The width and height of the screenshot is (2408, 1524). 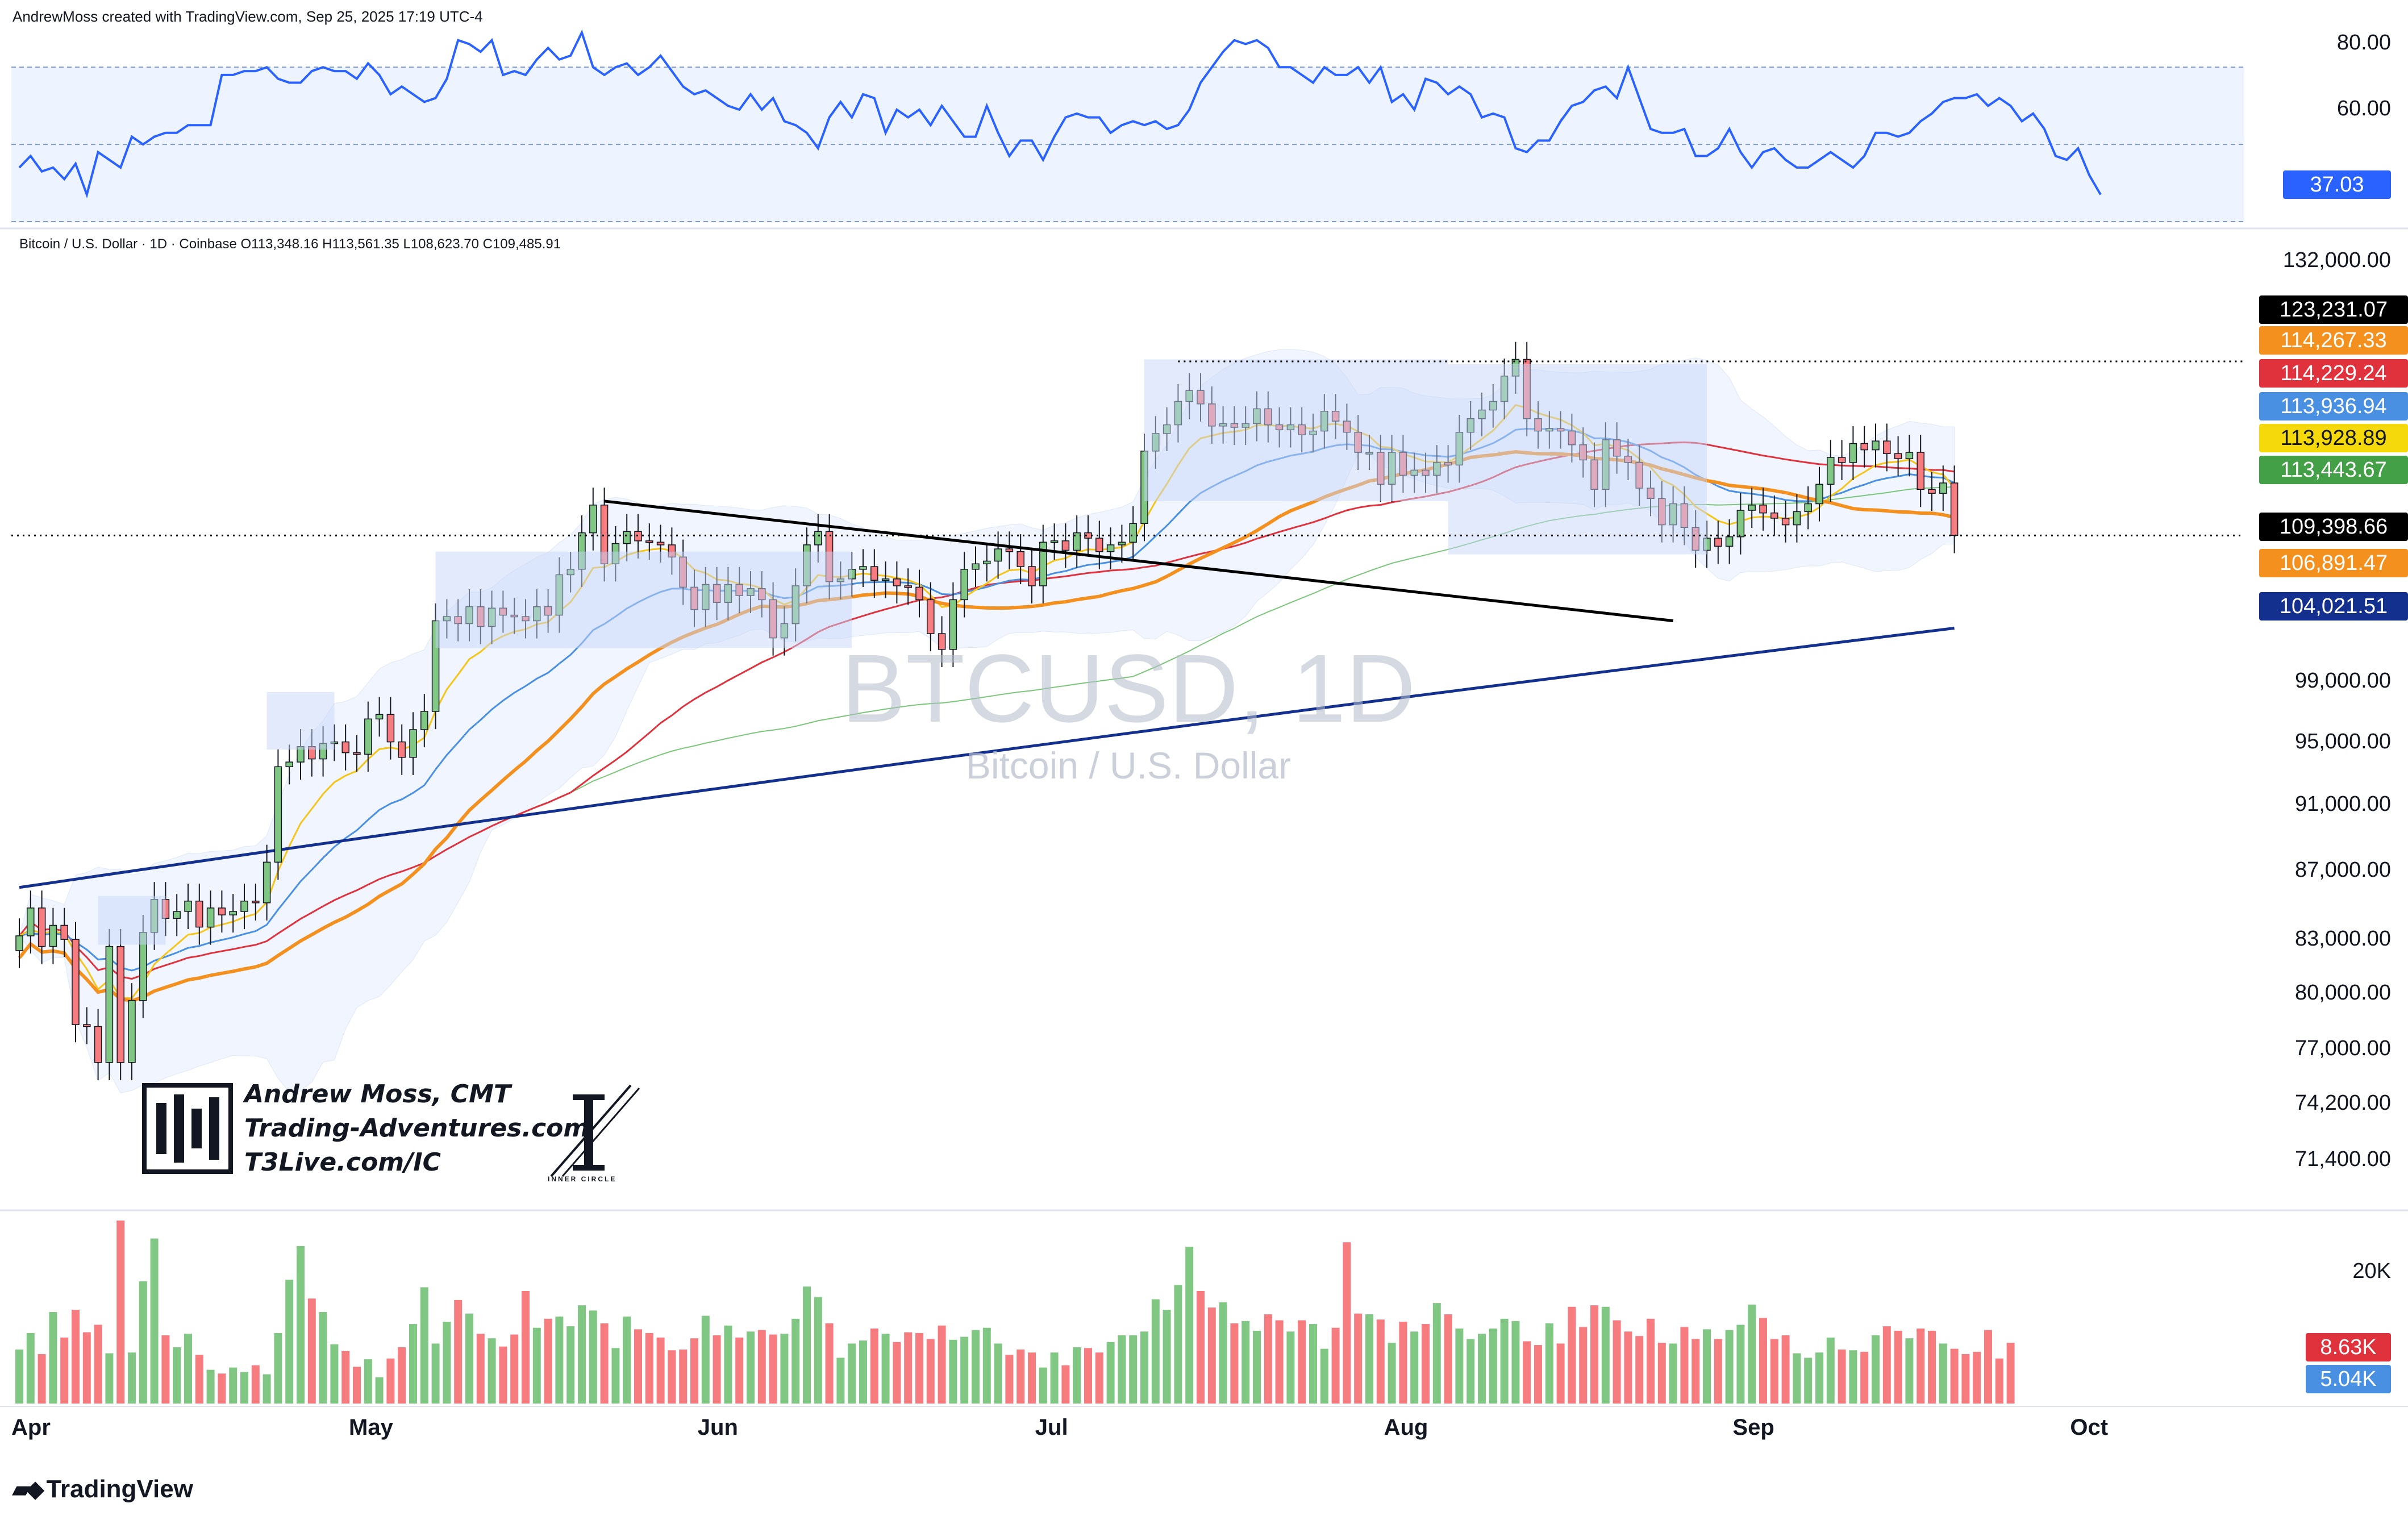 What do you see at coordinates (371, 1427) in the screenshot?
I see `month-tick-label: May` at bounding box center [371, 1427].